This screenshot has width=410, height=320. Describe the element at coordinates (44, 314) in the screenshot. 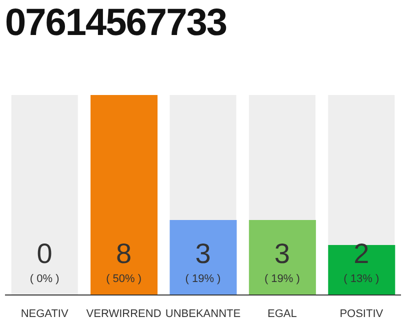

I see `x-tick-label: NEGATIV` at that location.